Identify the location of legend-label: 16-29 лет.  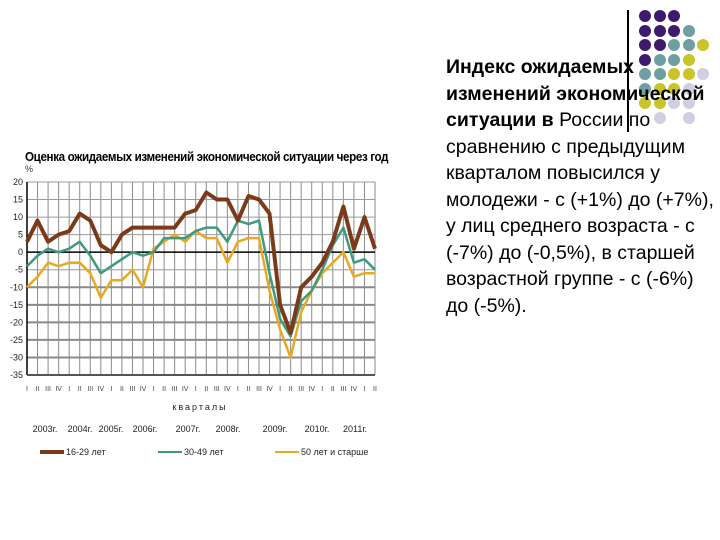
(86, 452).